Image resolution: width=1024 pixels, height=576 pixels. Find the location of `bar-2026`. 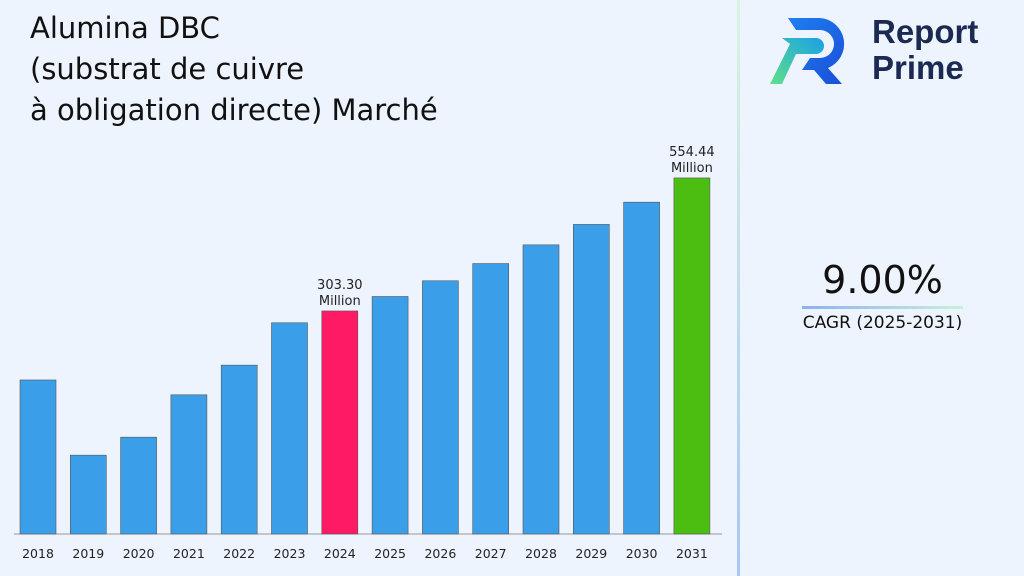

bar-2026 is located at coordinates (440, 407).